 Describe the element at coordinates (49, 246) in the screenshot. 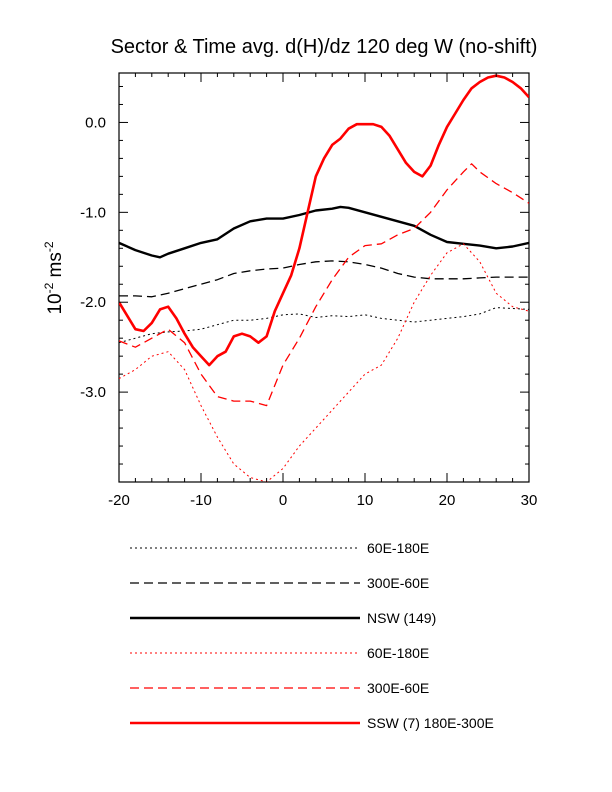

I see `ylabel-exponent-2: -2` at that location.